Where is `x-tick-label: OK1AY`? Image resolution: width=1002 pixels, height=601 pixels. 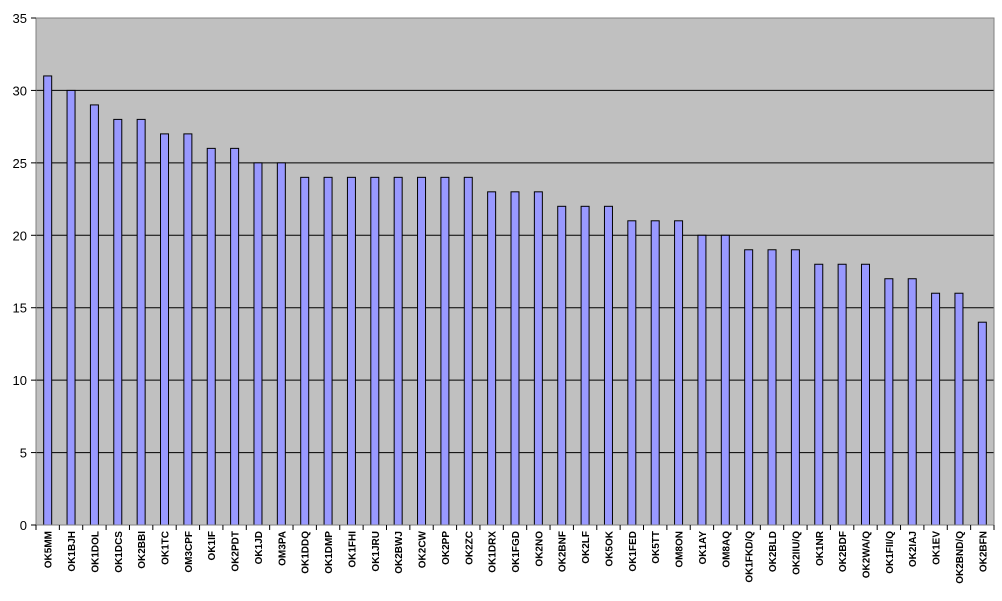 x-tick-label: OK1AY is located at coordinates (703, 548).